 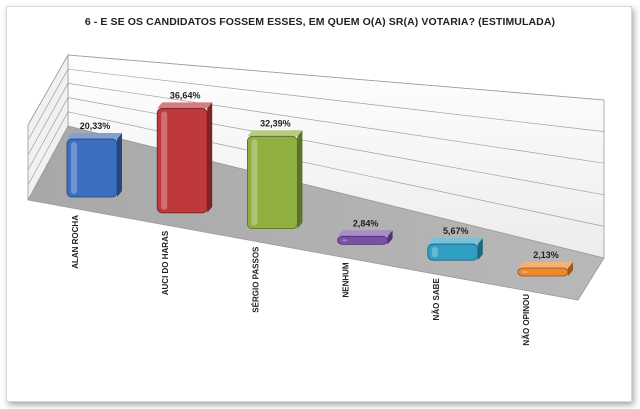 I want to click on category-label: SÉRGIO PASSOS, so click(x=255, y=279).